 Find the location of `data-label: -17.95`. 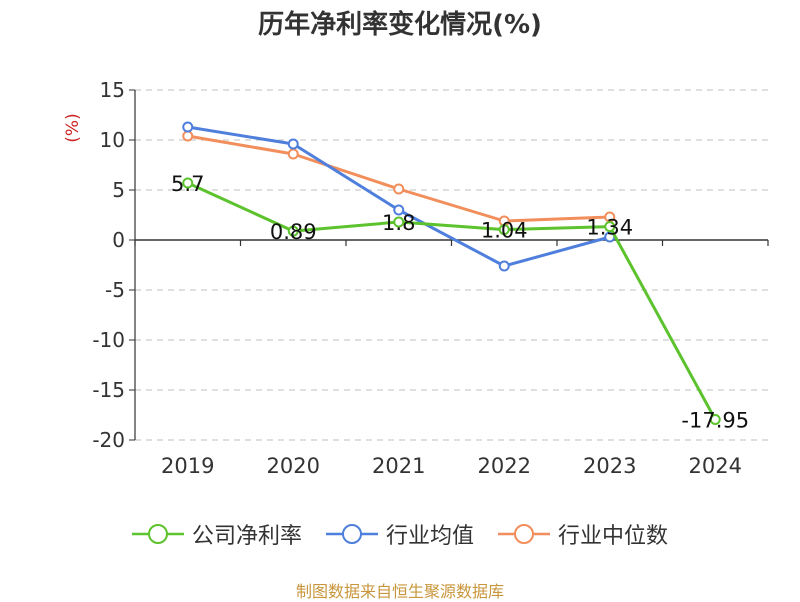

data-label: -17.95 is located at coordinates (715, 421).